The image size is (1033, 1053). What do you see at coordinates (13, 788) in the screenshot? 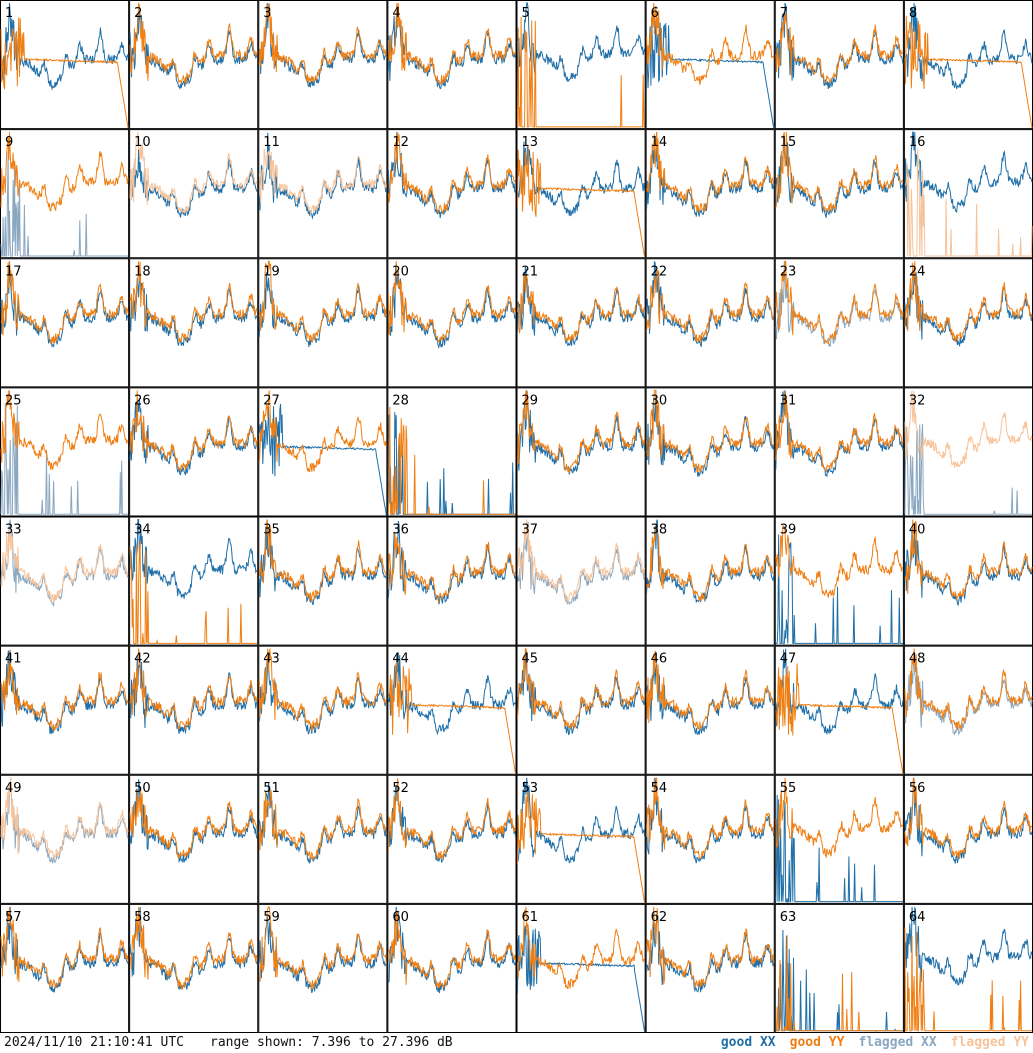
I see `tile-label: 49` at bounding box center [13, 788].